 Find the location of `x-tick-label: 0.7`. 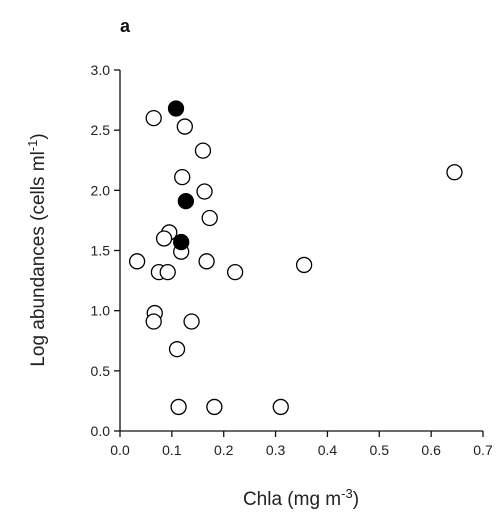

x-tick-label: 0.7 is located at coordinates (483, 450).